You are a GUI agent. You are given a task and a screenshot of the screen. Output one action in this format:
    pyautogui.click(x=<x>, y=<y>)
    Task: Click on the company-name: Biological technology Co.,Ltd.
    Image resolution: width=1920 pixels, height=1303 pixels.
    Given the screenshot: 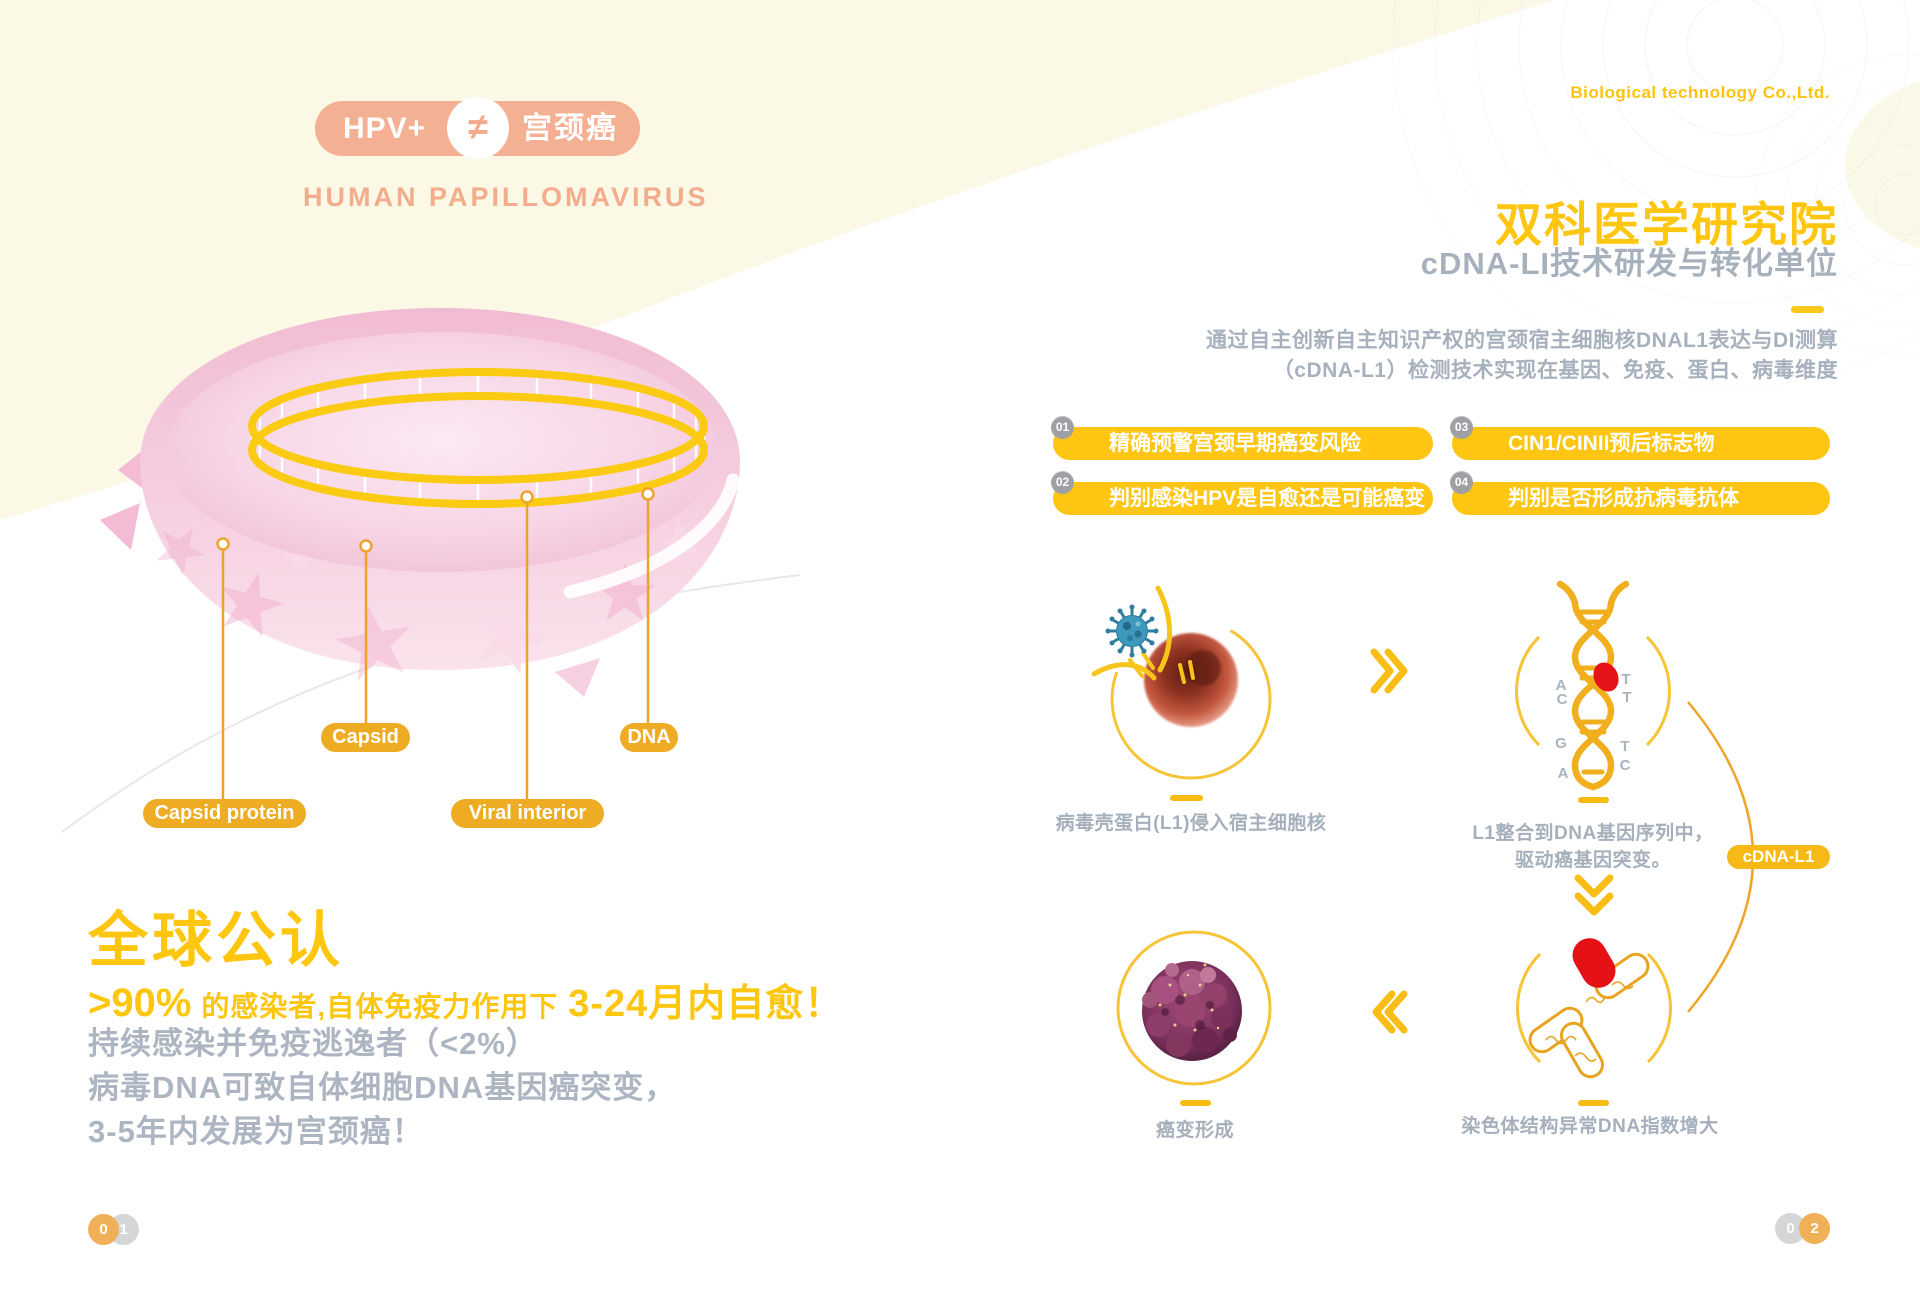 What is the action you would take?
    pyautogui.click(x=1700, y=92)
    